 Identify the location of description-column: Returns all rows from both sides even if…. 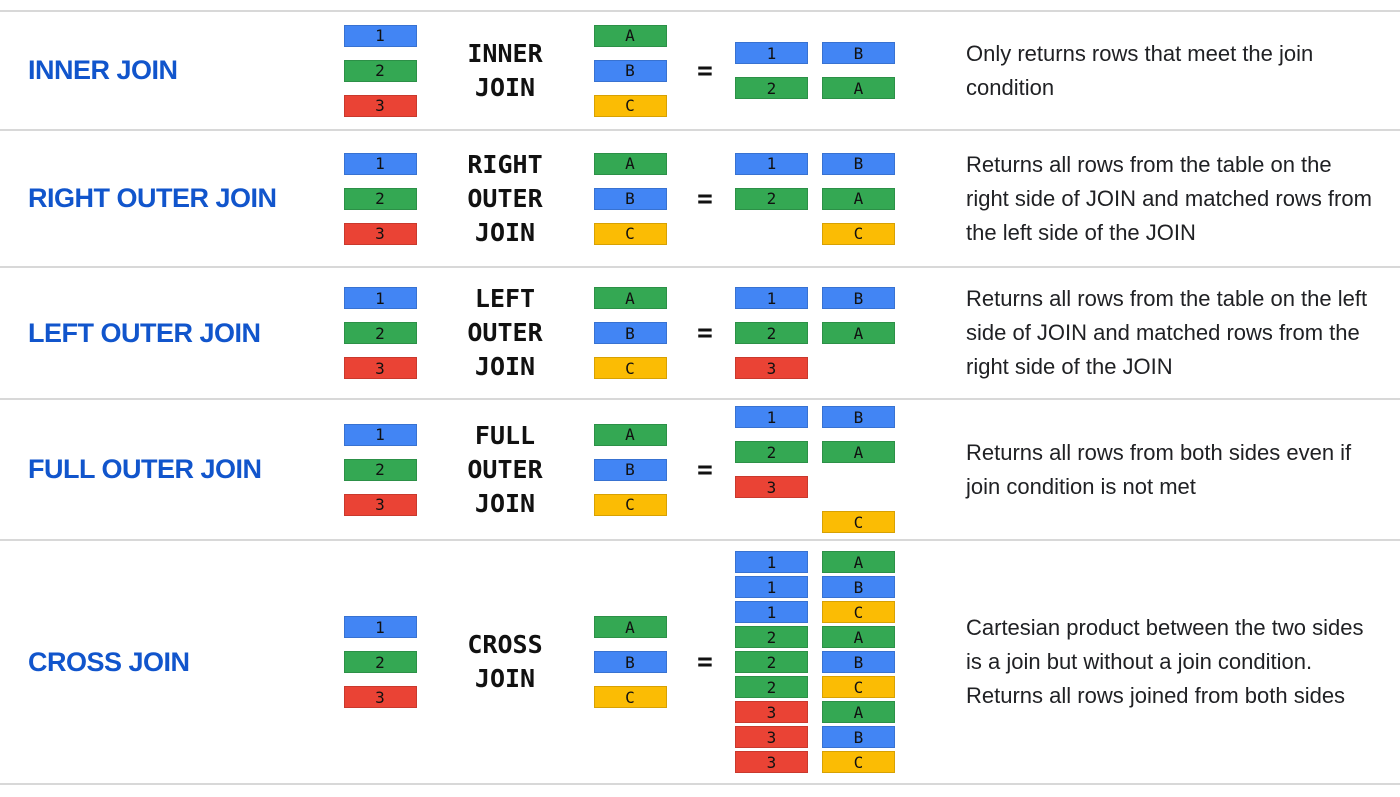
(1155, 470).